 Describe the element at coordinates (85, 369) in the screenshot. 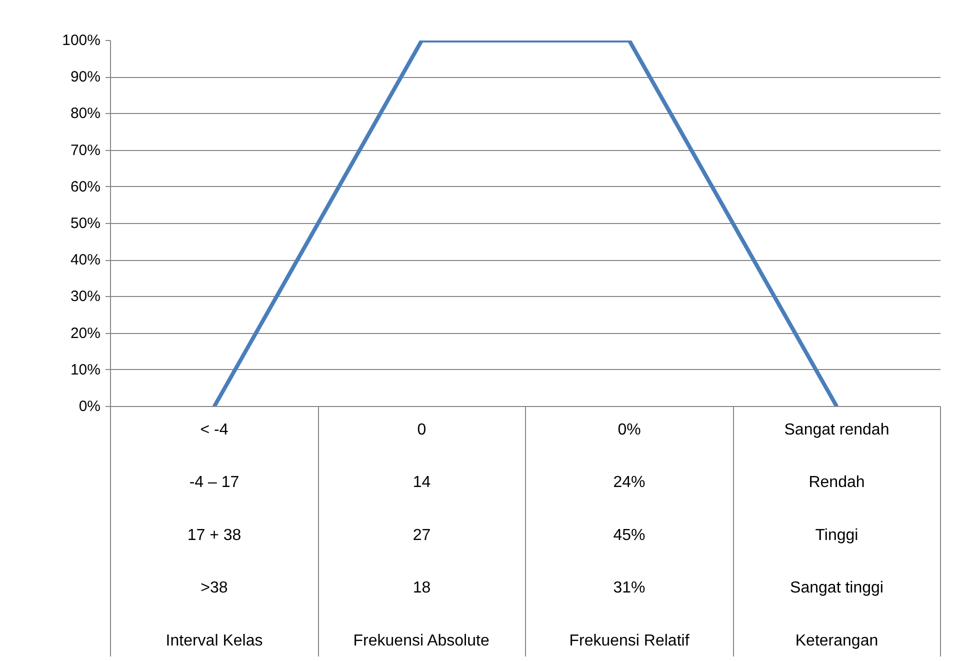

I see `y-tick-label: 10%` at that location.